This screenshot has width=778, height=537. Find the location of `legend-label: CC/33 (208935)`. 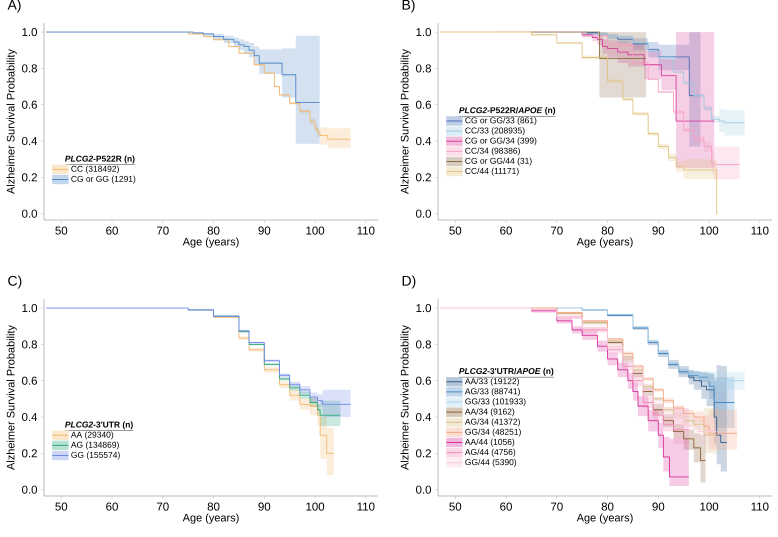

legend-label: CC/33 (208935) is located at coordinates (495, 131).